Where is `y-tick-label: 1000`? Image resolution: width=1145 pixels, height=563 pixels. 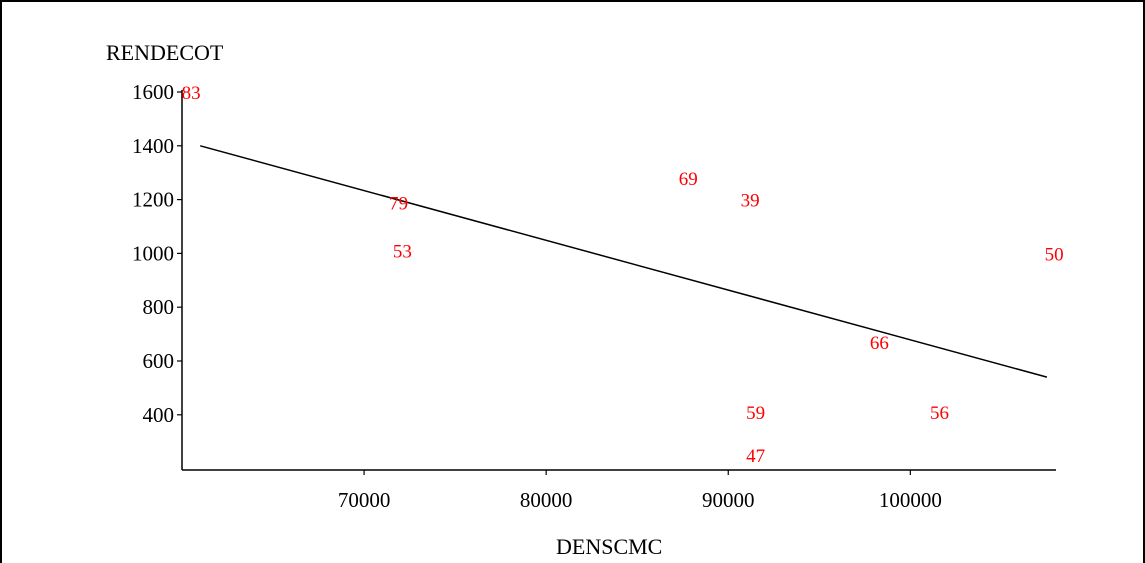
y-tick-label: 1000 is located at coordinates (153, 253).